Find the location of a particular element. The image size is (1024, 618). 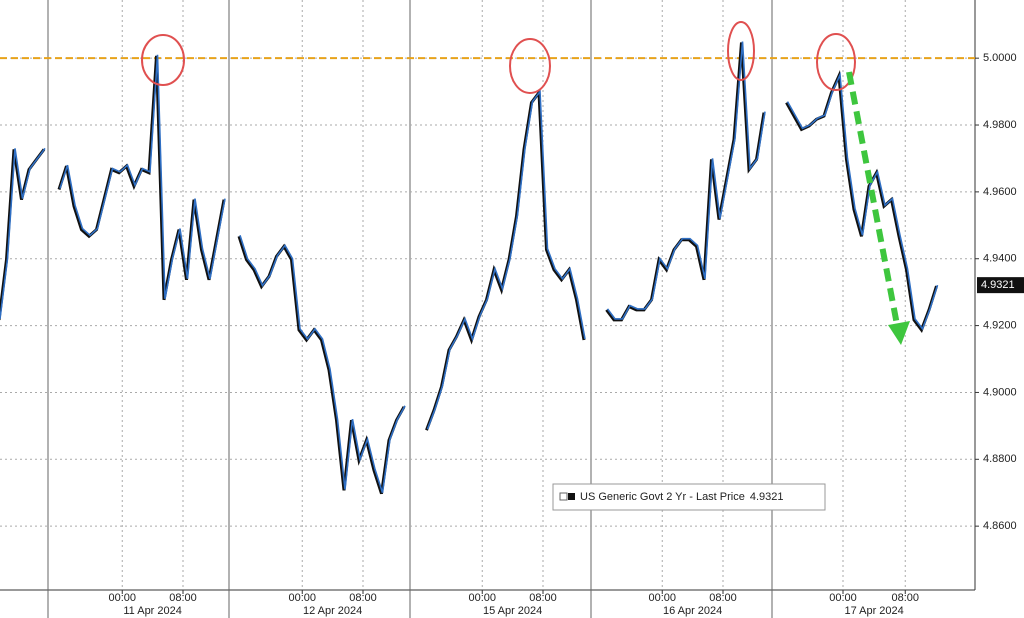

price-line-shadow is located at coordinates (685, 182).